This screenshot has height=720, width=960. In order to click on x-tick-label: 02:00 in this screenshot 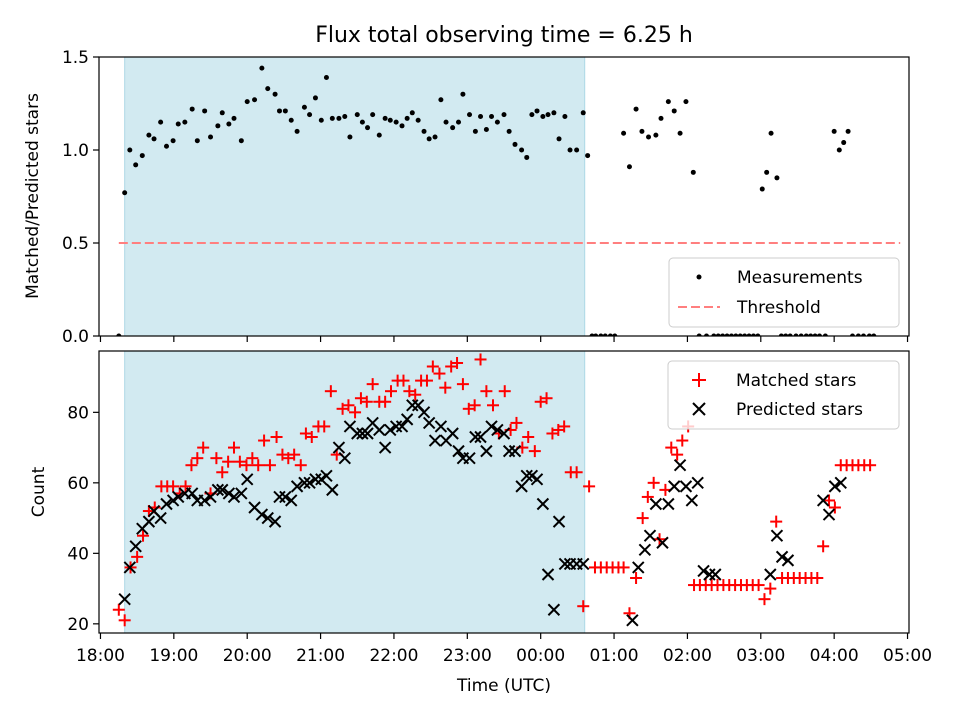, I will do `click(687, 656)`.